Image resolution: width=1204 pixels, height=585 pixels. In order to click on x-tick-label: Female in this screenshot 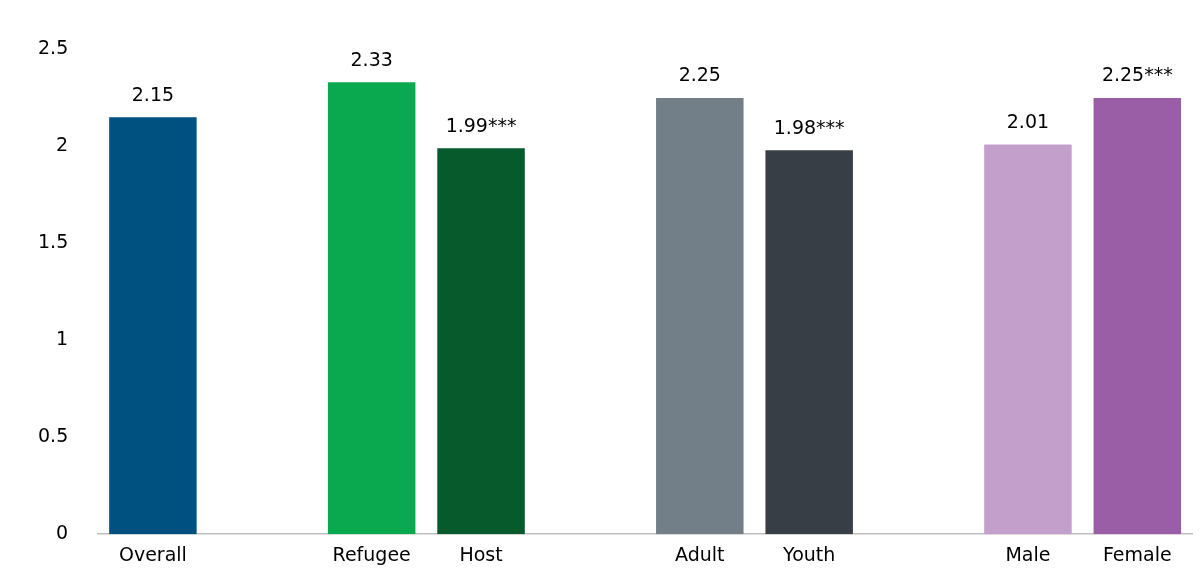, I will do `click(1137, 553)`.